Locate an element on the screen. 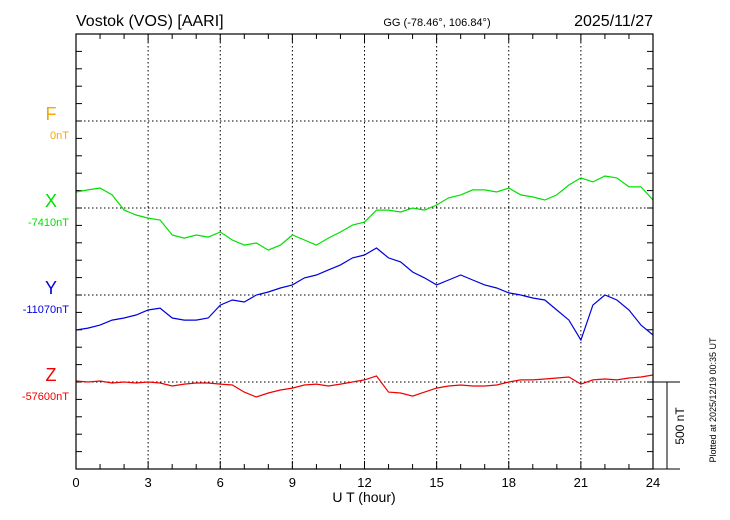 The image size is (730, 520). series-baseline-x: -7410nT is located at coordinates (48, 223).